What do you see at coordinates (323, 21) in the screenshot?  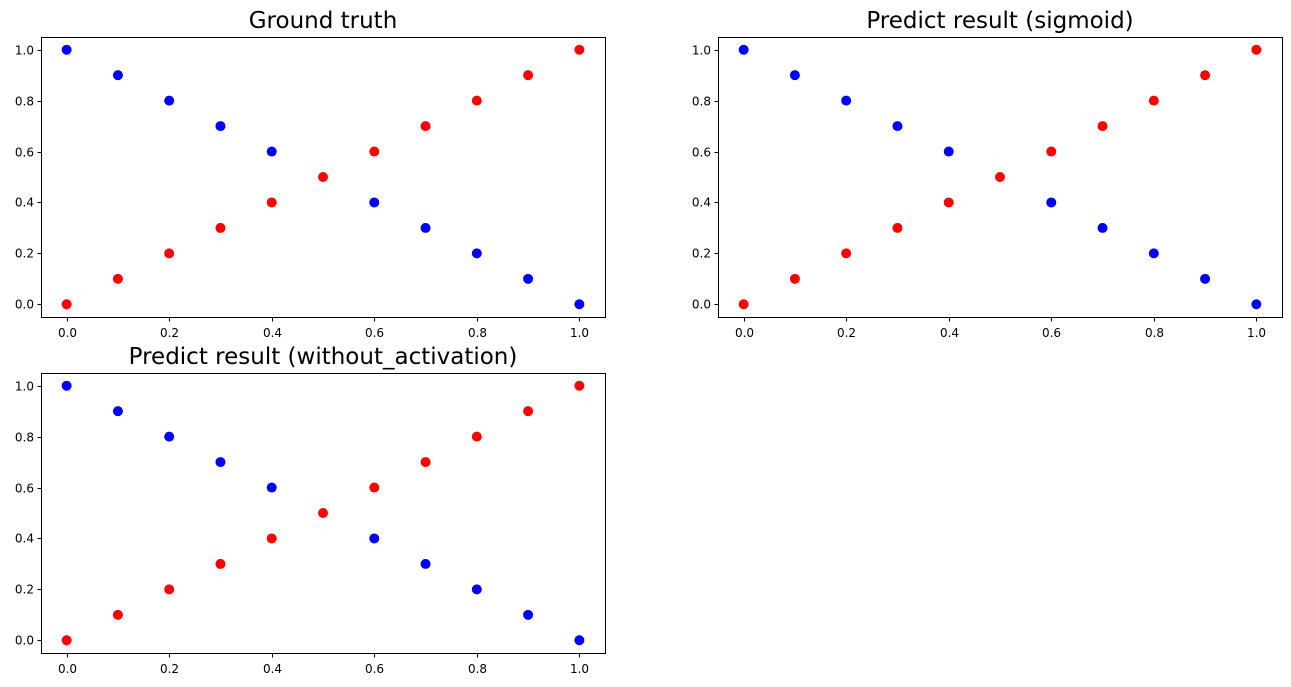 I see `subplot-title: Ground truth` at bounding box center [323, 21].